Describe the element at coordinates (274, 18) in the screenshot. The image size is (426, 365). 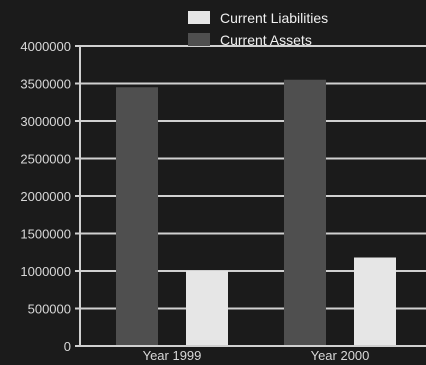
I see `legend-label: Current Liabilities` at that location.